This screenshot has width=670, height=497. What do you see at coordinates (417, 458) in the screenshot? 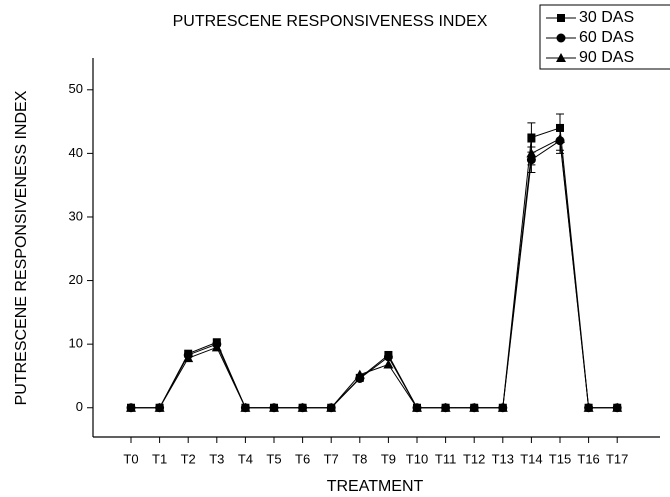
I see `x-tick-label: T10` at bounding box center [417, 458].